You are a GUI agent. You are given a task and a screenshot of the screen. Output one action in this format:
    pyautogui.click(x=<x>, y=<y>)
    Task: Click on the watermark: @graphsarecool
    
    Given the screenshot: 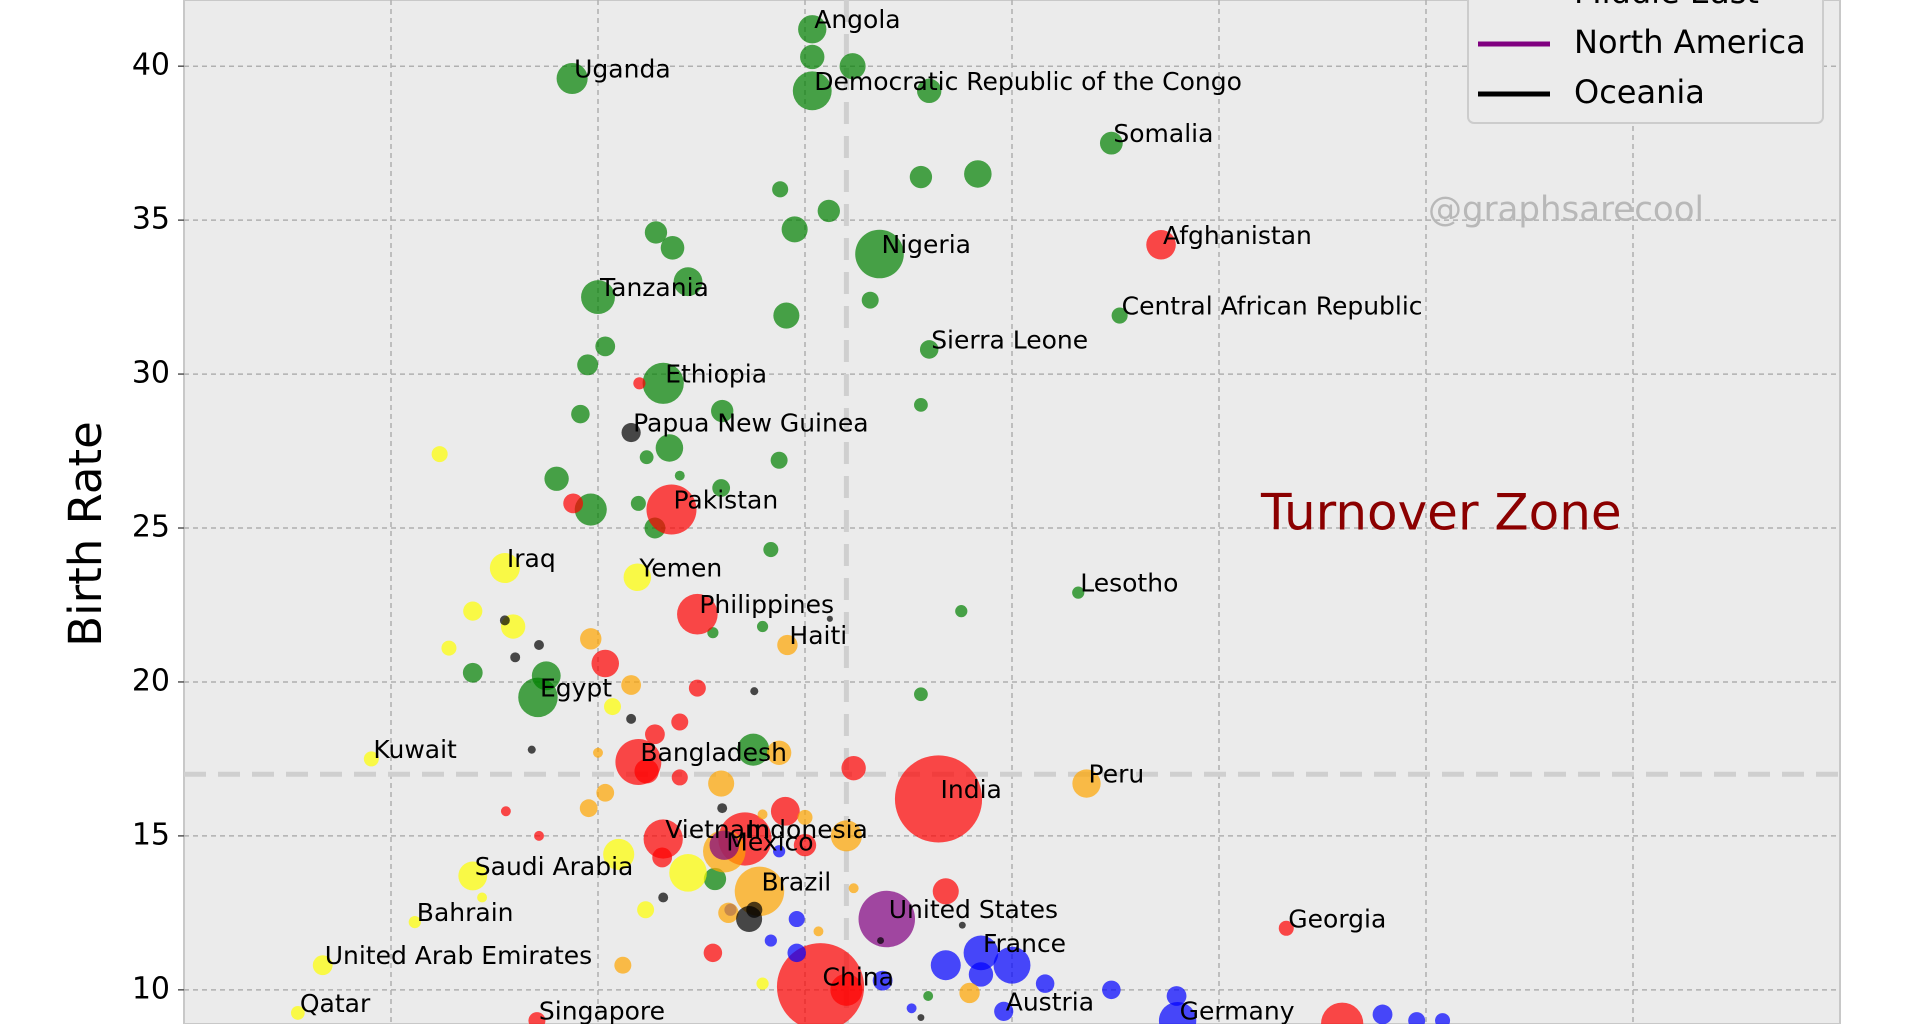 What is the action you would take?
    pyautogui.click(x=1566, y=210)
    